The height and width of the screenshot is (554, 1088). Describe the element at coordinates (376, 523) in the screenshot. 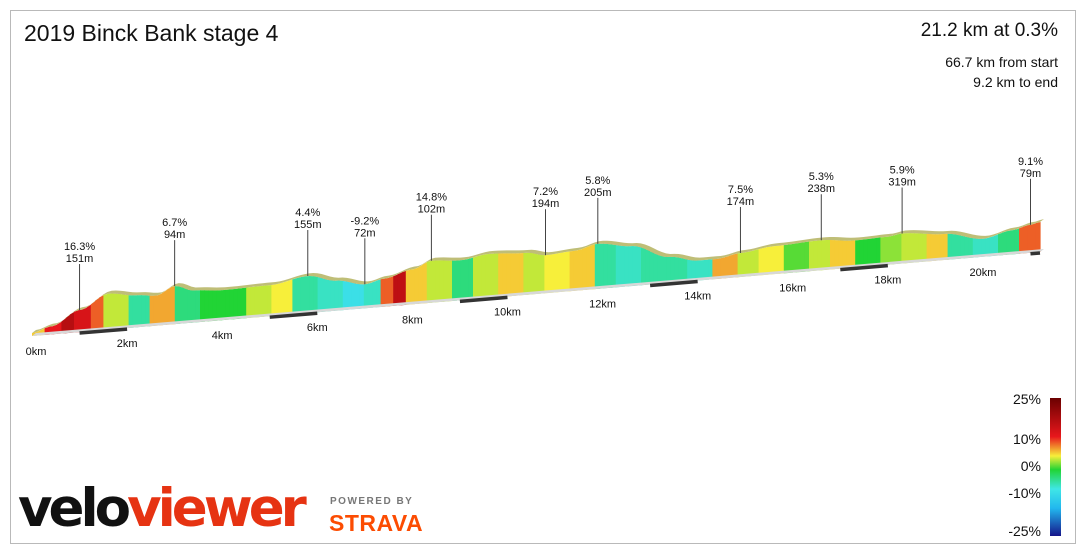

I see `strava-logo: STRAVA` at that location.